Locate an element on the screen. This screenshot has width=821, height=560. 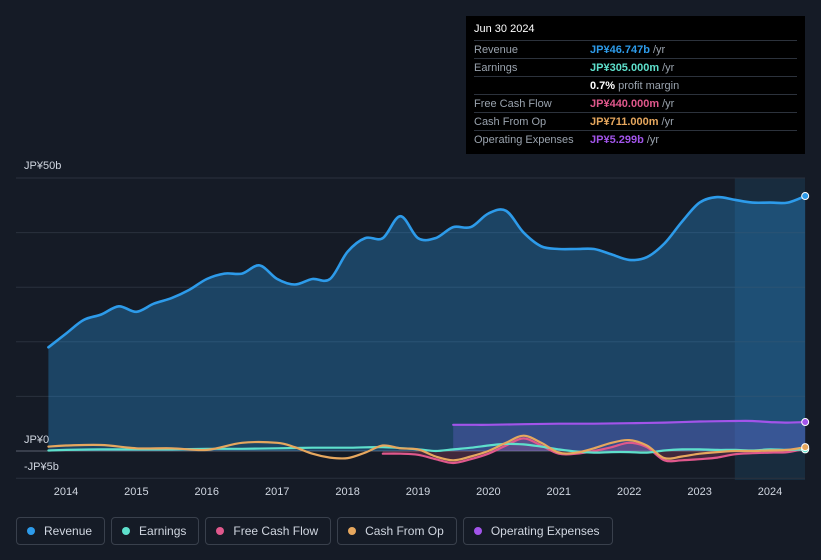
legend-item-revenue: Revenue is located at coordinates (61, 531).